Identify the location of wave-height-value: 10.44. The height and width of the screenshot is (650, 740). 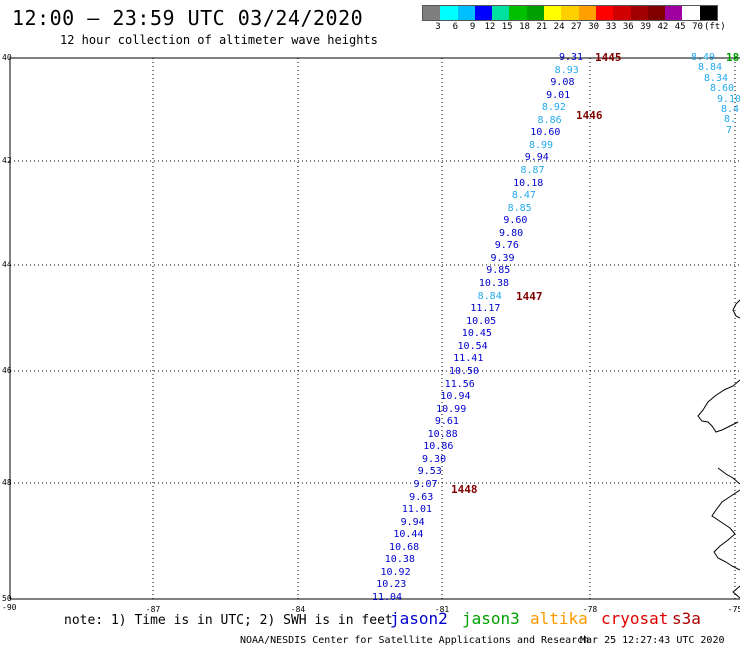
(408, 535).